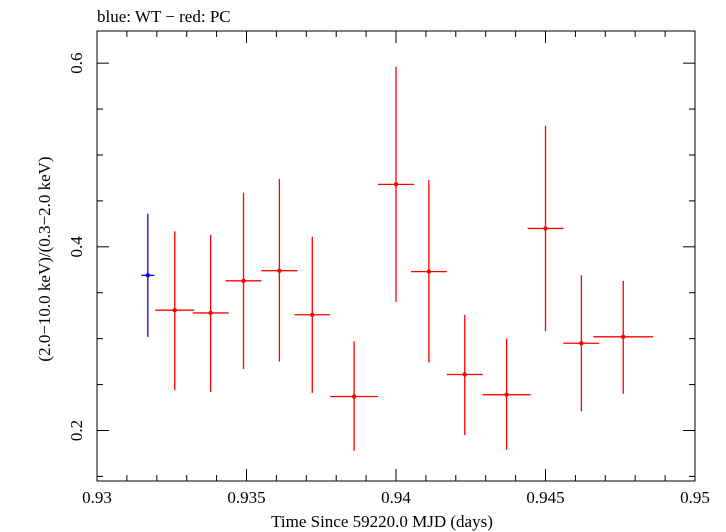 This screenshot has width=726, height=532. What do you see at coordinates (76, 247) in the screenshot?
I see `y-tick-label: 0.4` at bounding box center [76, 247].